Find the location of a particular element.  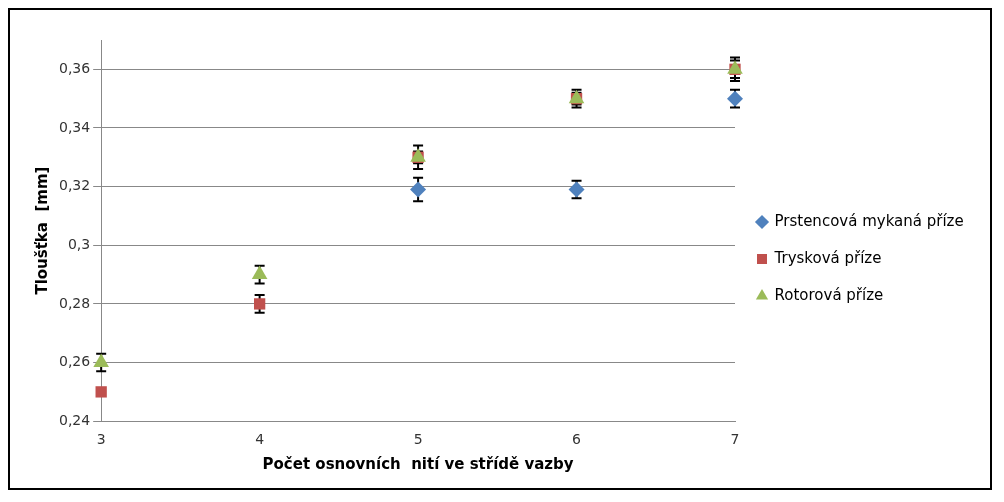

legend-label: Rotorová příze is located at coordinates (829, 294).